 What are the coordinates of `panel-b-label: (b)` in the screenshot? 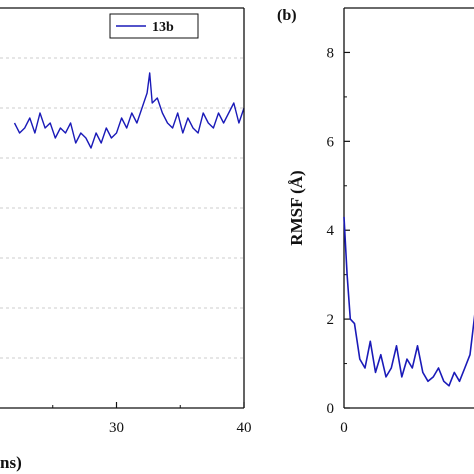 It's located at (287, 15).